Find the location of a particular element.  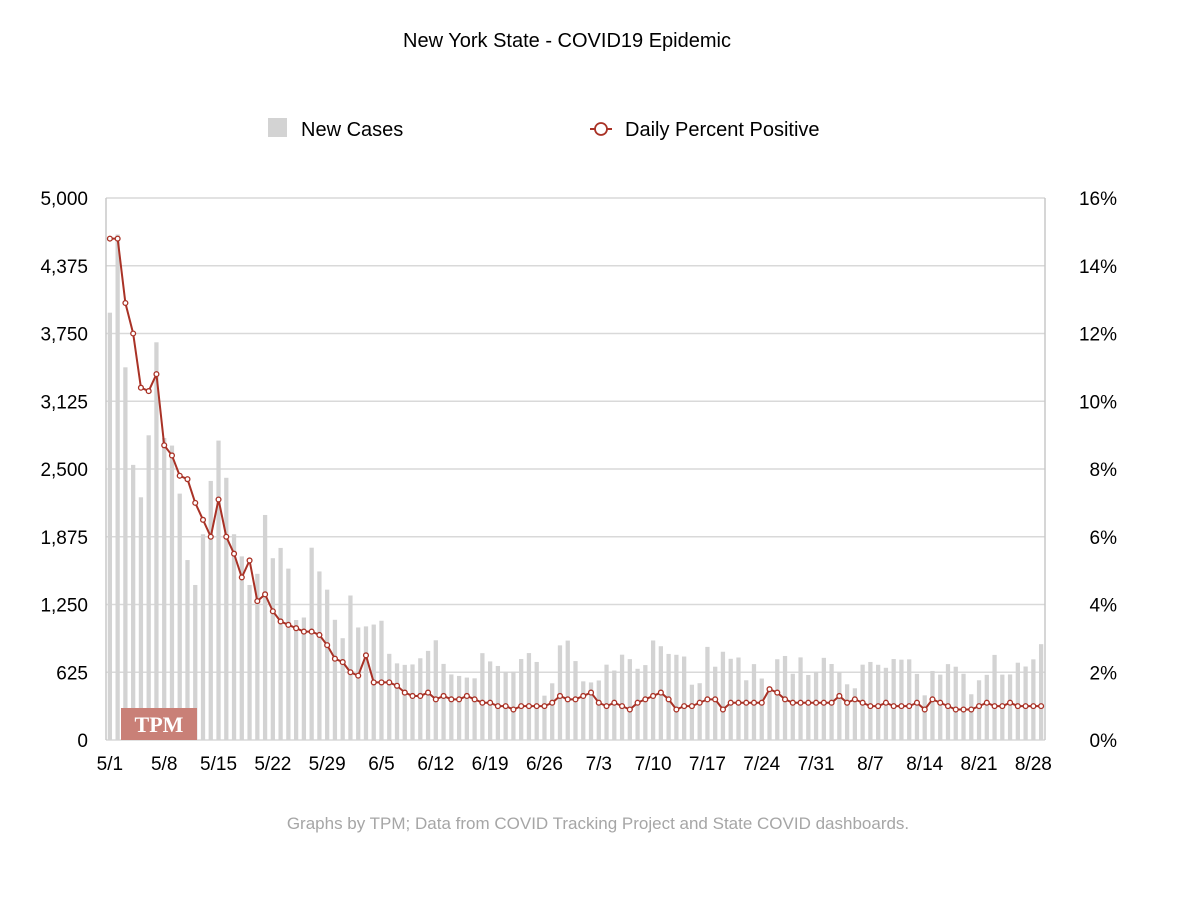

y-right-tick-label: 4% is located at coordinates (1104, 606).